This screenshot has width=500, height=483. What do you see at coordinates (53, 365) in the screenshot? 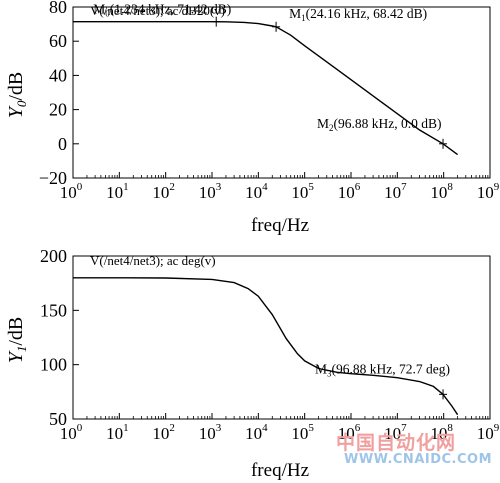
I see `y-tick-label: 100` at bounding box center [53, 365].